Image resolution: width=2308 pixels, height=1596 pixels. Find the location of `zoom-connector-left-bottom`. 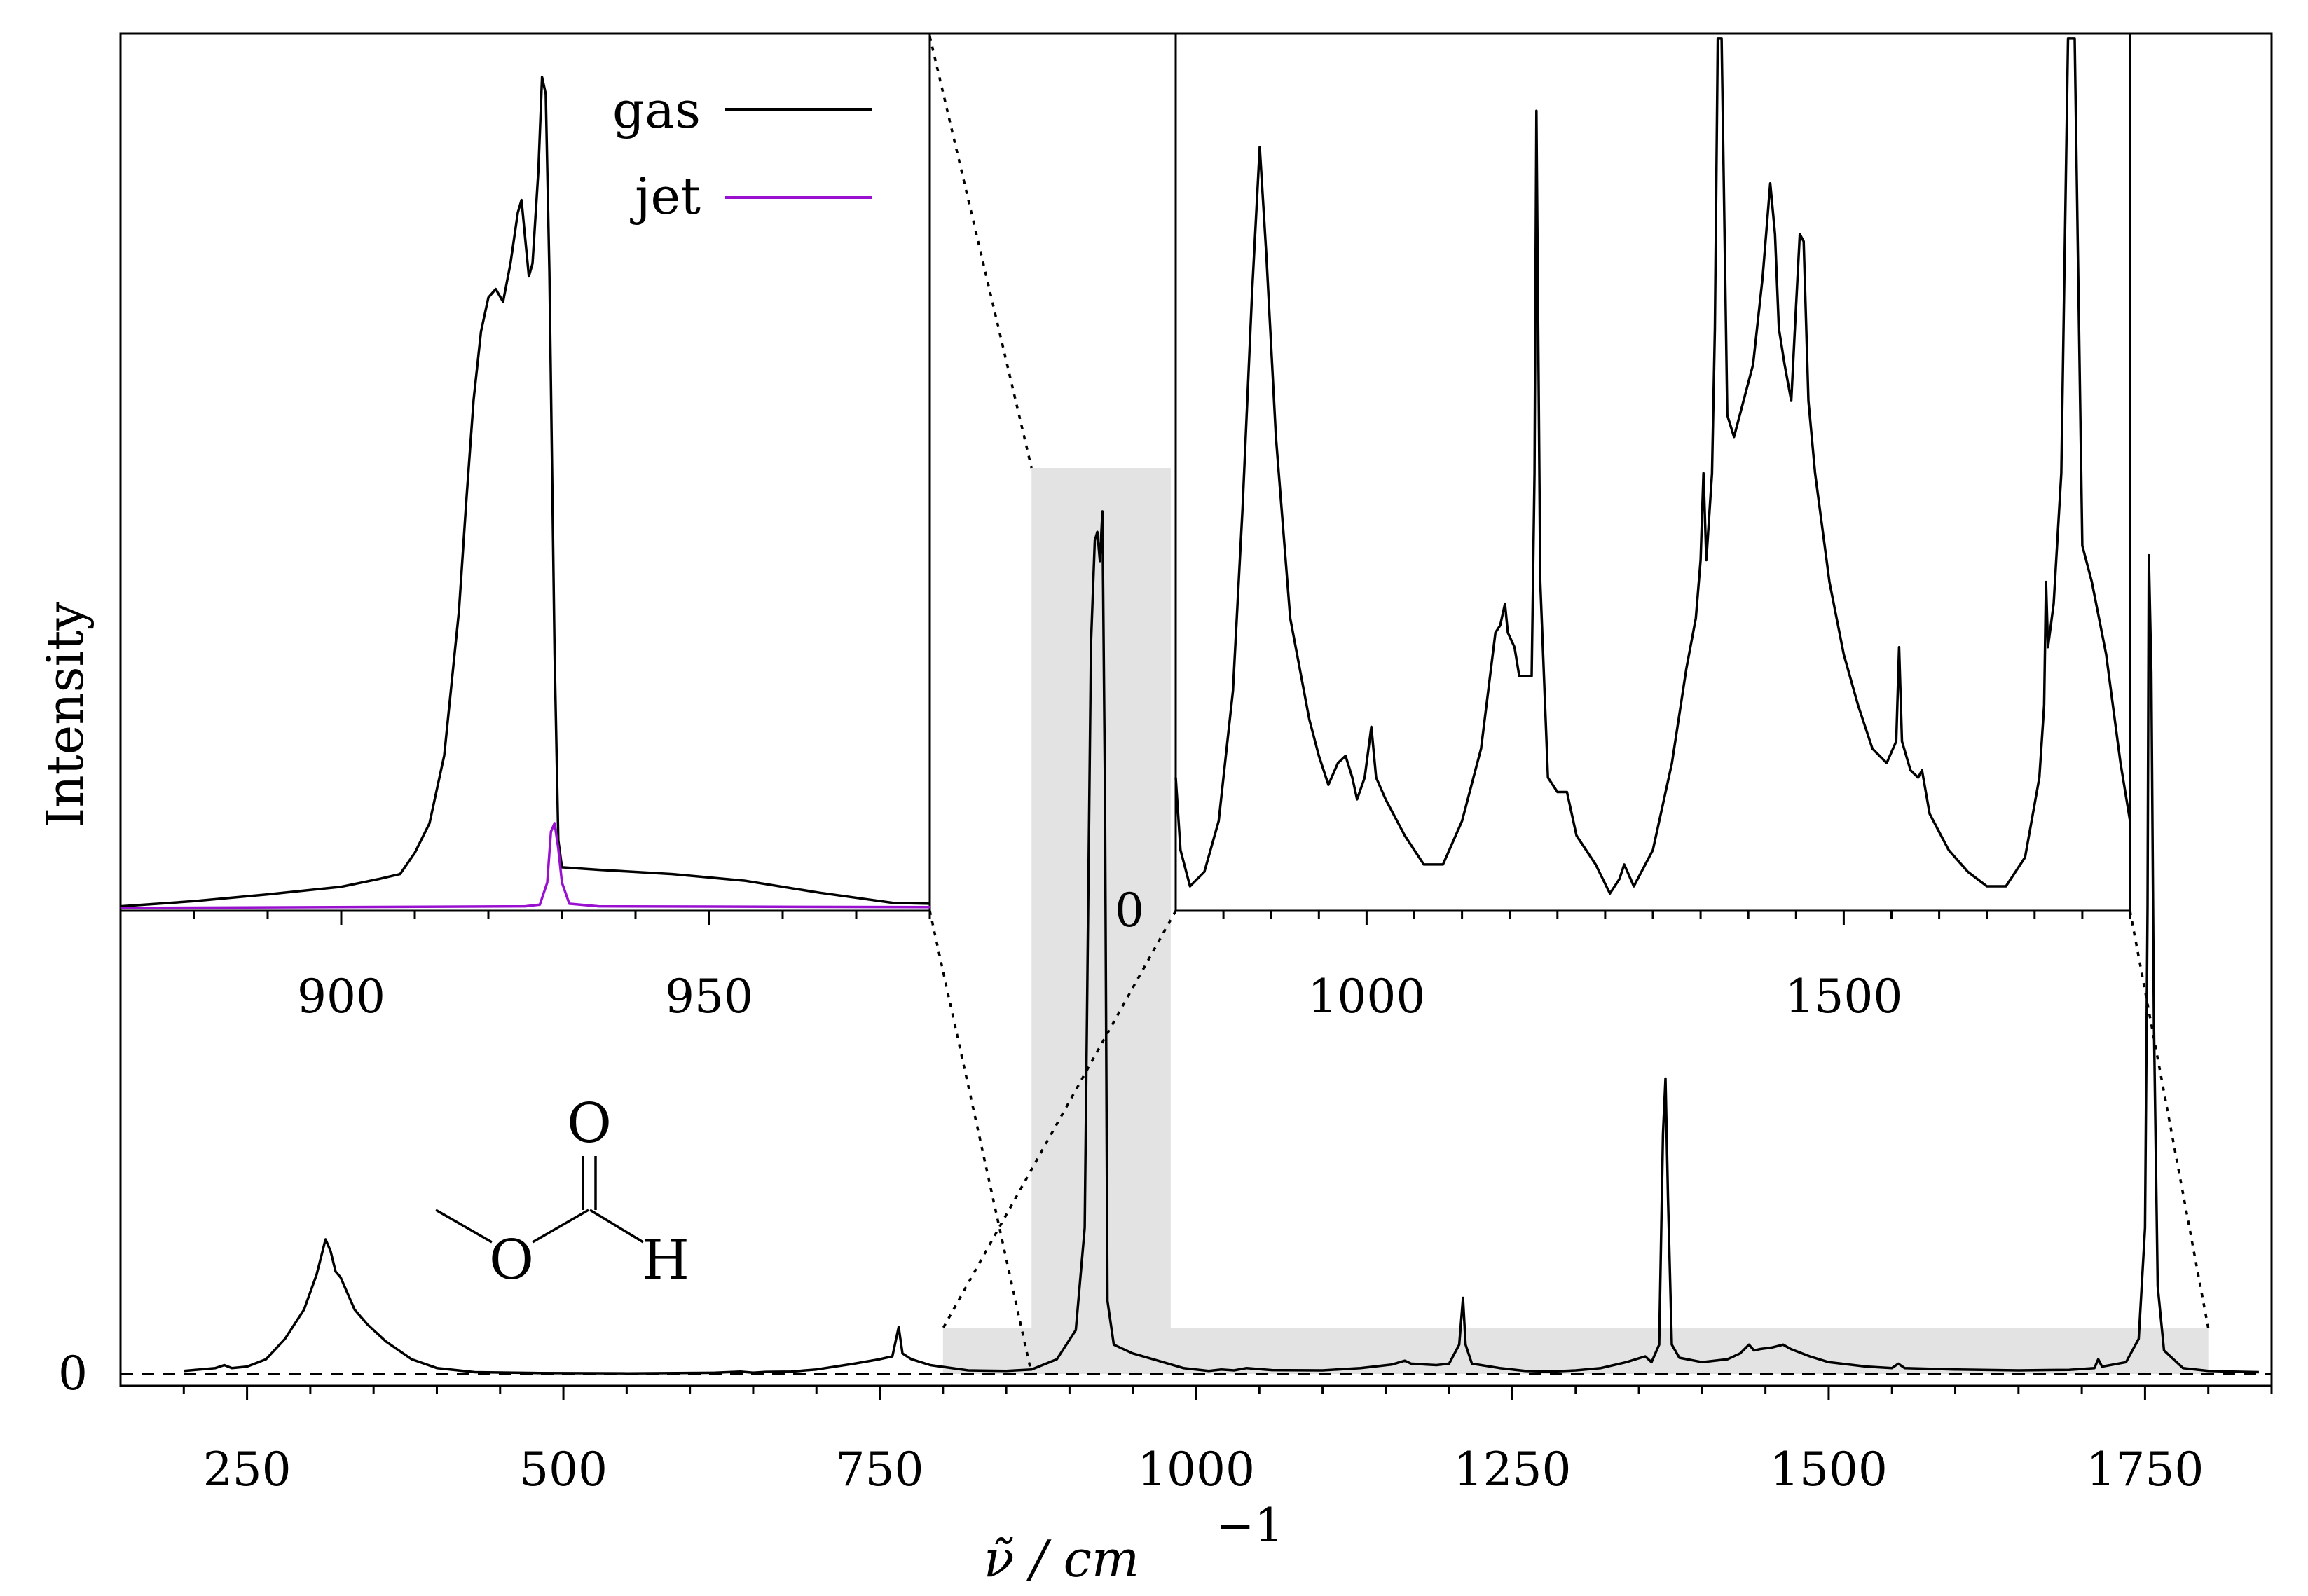

zoom-connector-left-bottom is located at coordinates (980, 1142).